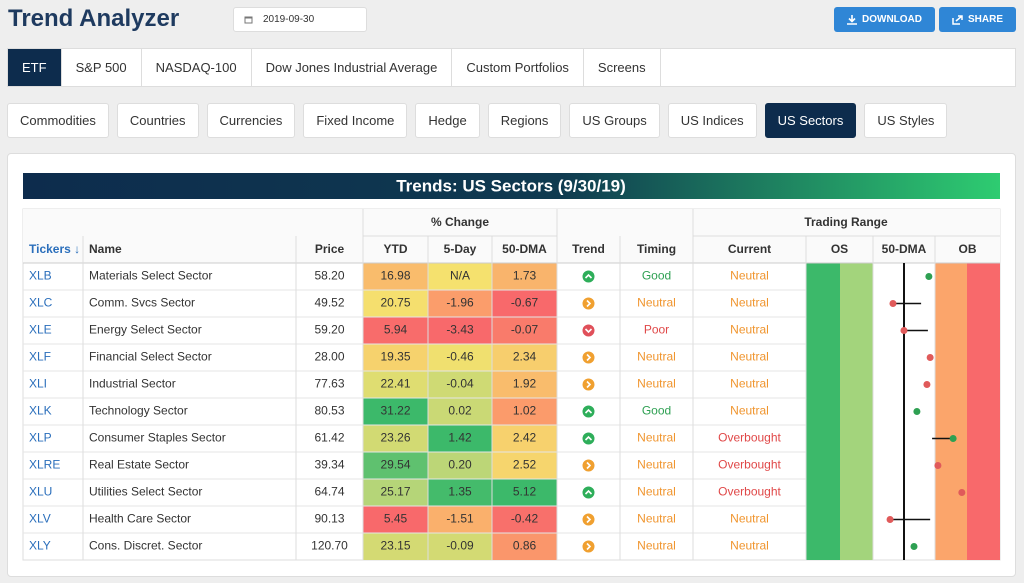 The height and width of the screenshot is (583, 1024). What do you see at coordinates (749, 249) in the screenshot?
I see `column-header: Current` at bounding box center [749, 249].